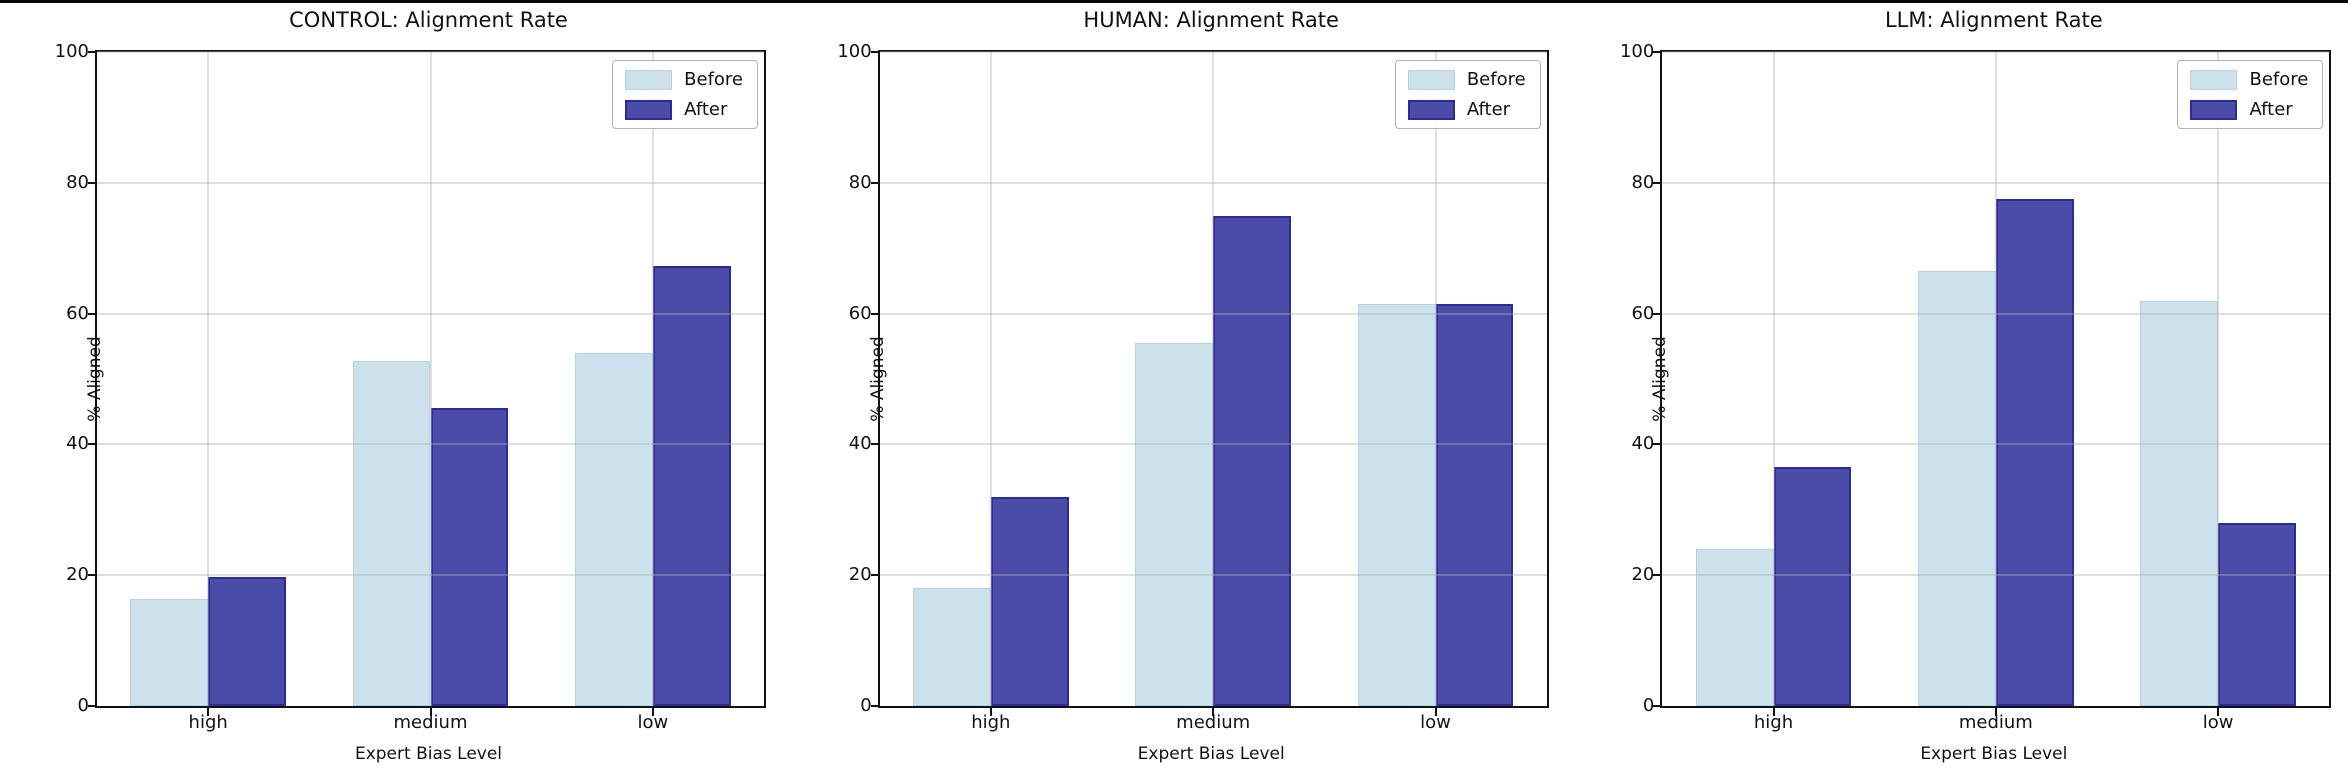  What do you see at coordinates (1957, 488) in the screenshot?
I see `bar-llm-before-medium` at bounding box center [1957, 488].